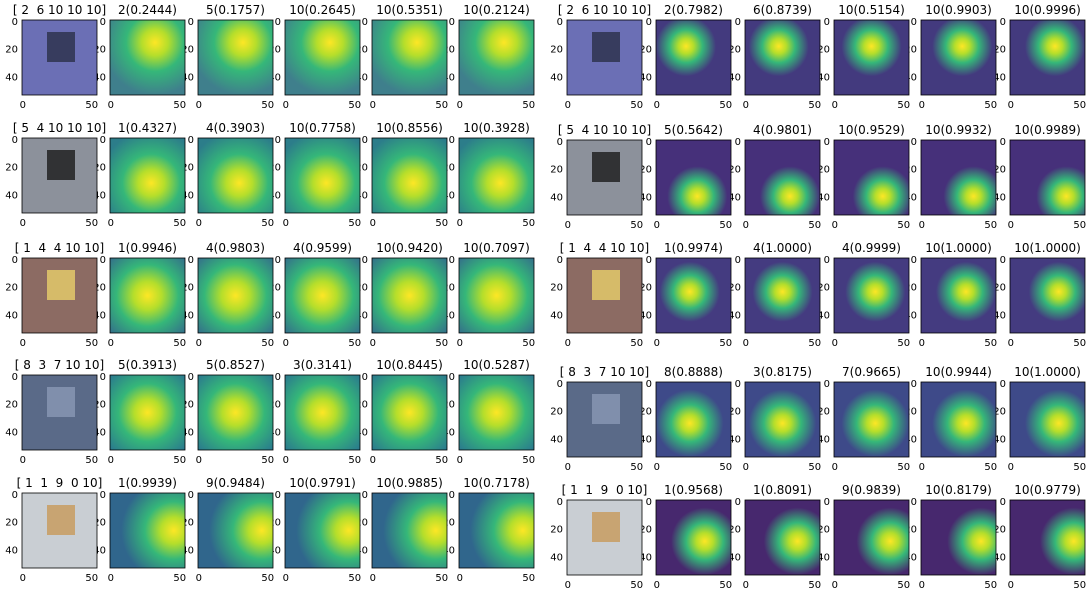  Describe the element at coordinates (322, 10) in the screenshot. I see `subplot-title: 10(0.2645)` at that location.